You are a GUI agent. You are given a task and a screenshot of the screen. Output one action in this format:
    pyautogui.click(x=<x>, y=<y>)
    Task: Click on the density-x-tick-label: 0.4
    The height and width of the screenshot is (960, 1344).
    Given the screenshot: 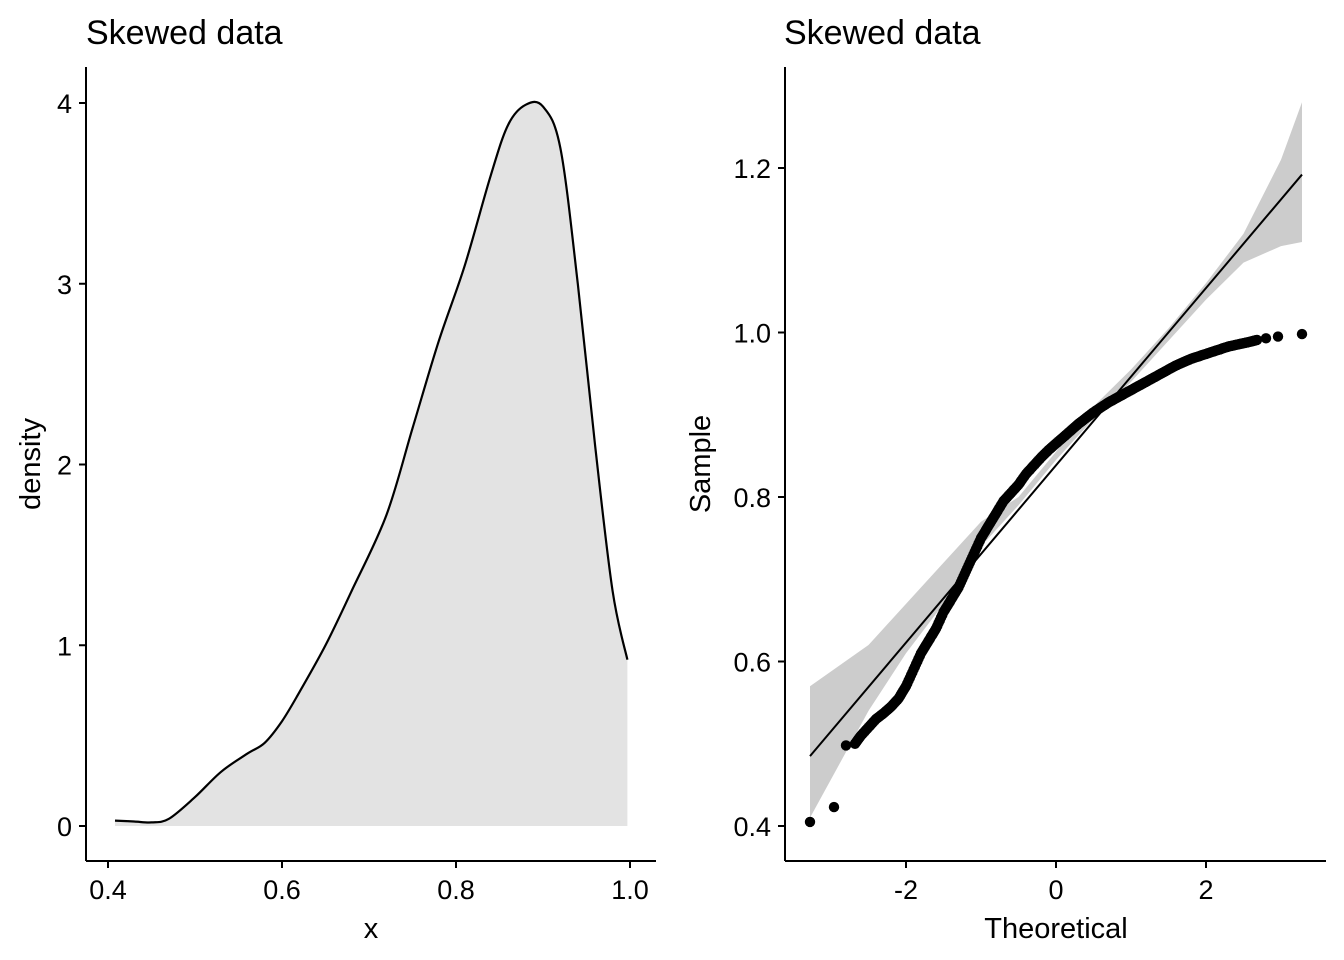 What is the action you would take?
    pyautogui.click(x=108, y=890)
    